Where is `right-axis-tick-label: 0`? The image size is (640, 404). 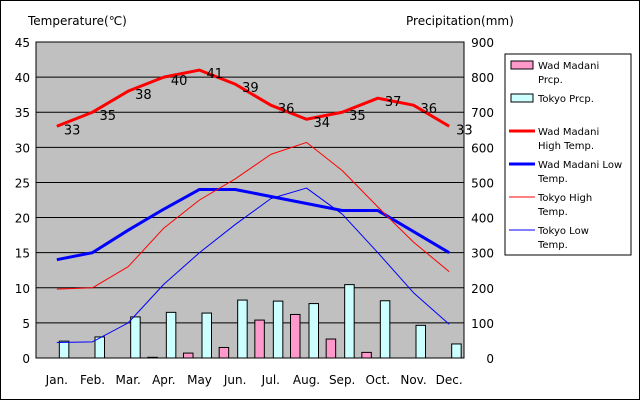 right-axis-tick-label: 0 is located at coordinates (490, 359).